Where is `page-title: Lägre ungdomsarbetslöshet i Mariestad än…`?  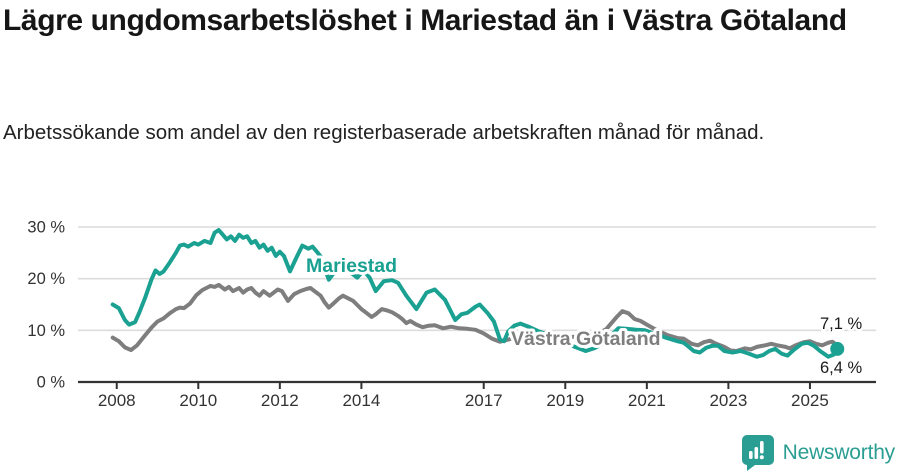
page-title: Lägre ungdomsarbetslöshet i Mariestad än… is located at coordinates (425, 20).